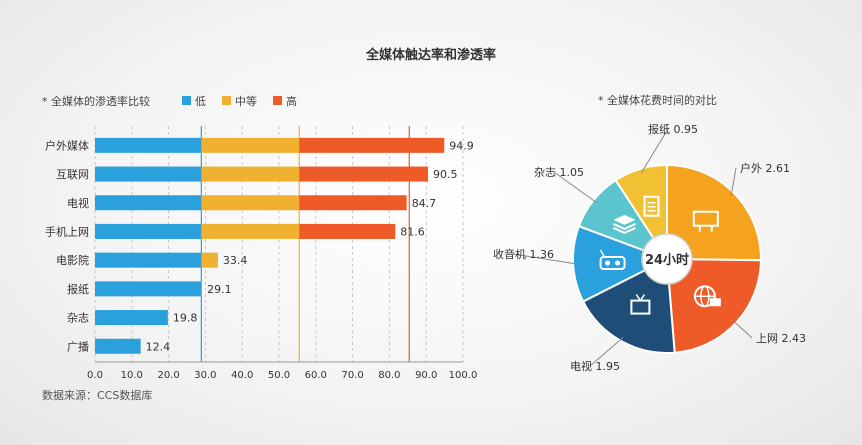 This screenshot has height=445, width=862. I want to click on bar-value-label: 12.4, so click(158, 346).